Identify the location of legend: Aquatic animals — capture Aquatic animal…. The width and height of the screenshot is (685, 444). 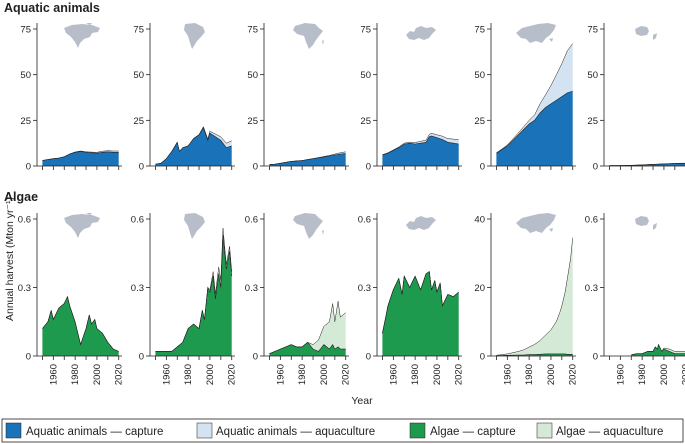
(342, 430).